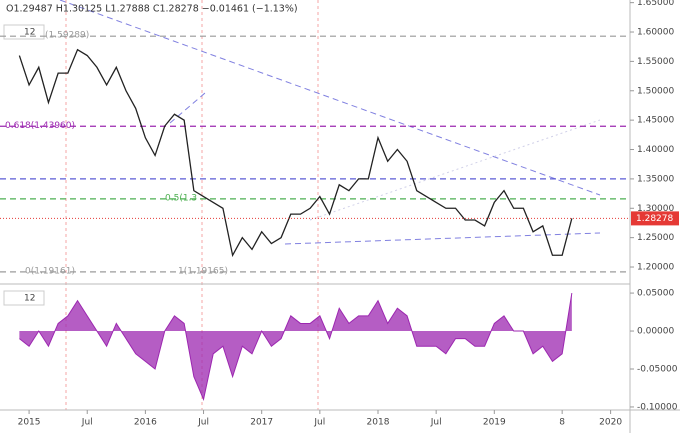  What do you see at coordinates (655, 332) in the screenshot?
I see `y-tick-label: 0.00000` at bounding box center [655, 332].